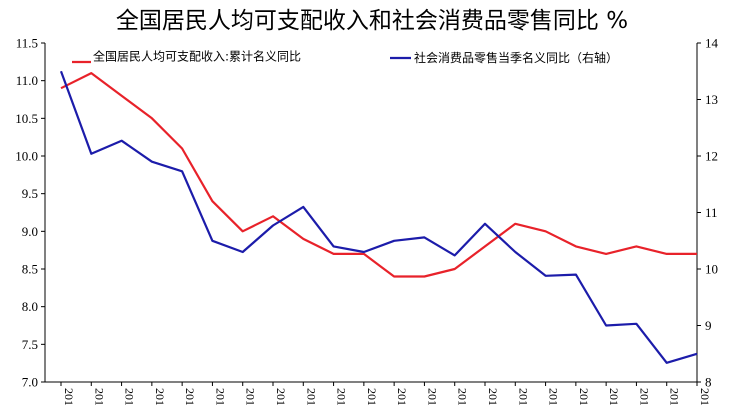 Image resolution: width=744 pixels, height=405 pixels. What do you see at coordinates (26, 118) in the screenshot?
I see `left-tick-label: 10.5` at bounding box center [26, 118].